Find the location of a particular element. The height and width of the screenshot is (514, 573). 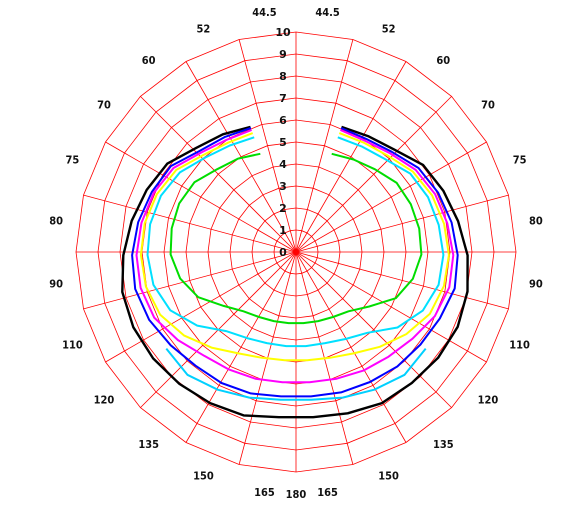

angle-tick-label-left: 52 is located at coordinates (204, 28).